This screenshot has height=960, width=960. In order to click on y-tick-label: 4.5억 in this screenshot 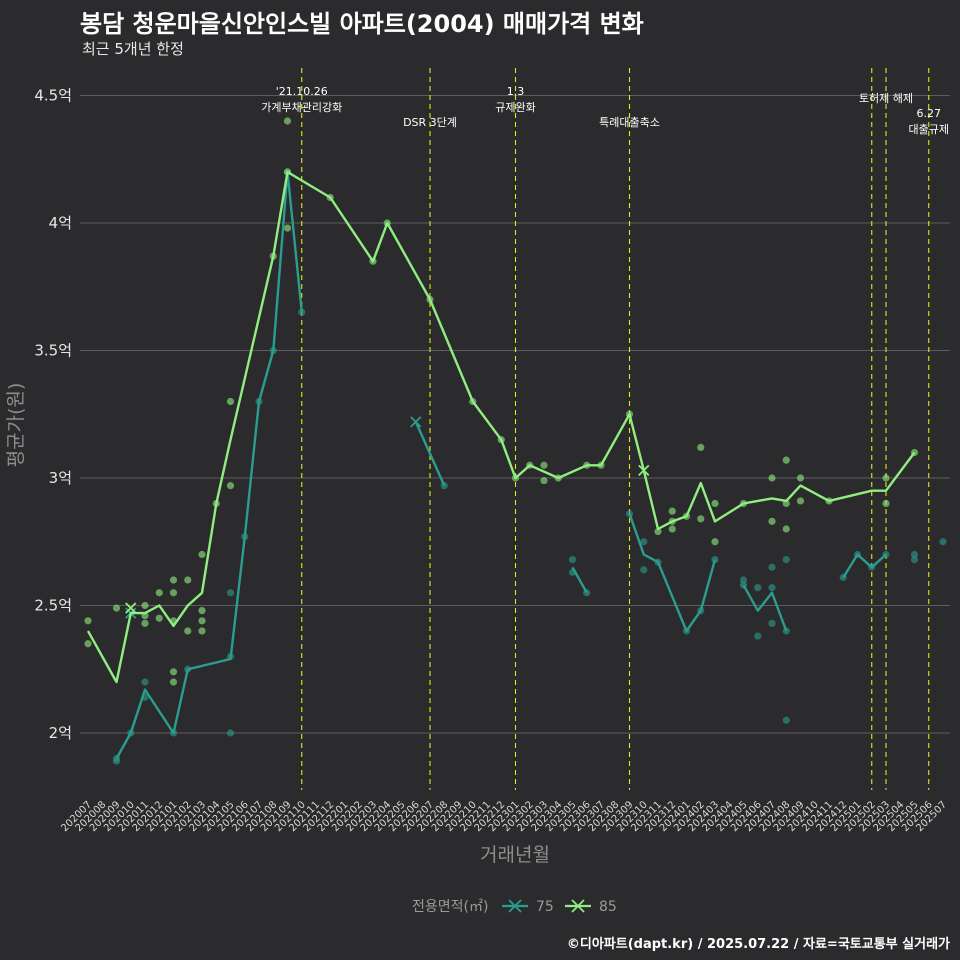, I will do `click(53, 96)`.